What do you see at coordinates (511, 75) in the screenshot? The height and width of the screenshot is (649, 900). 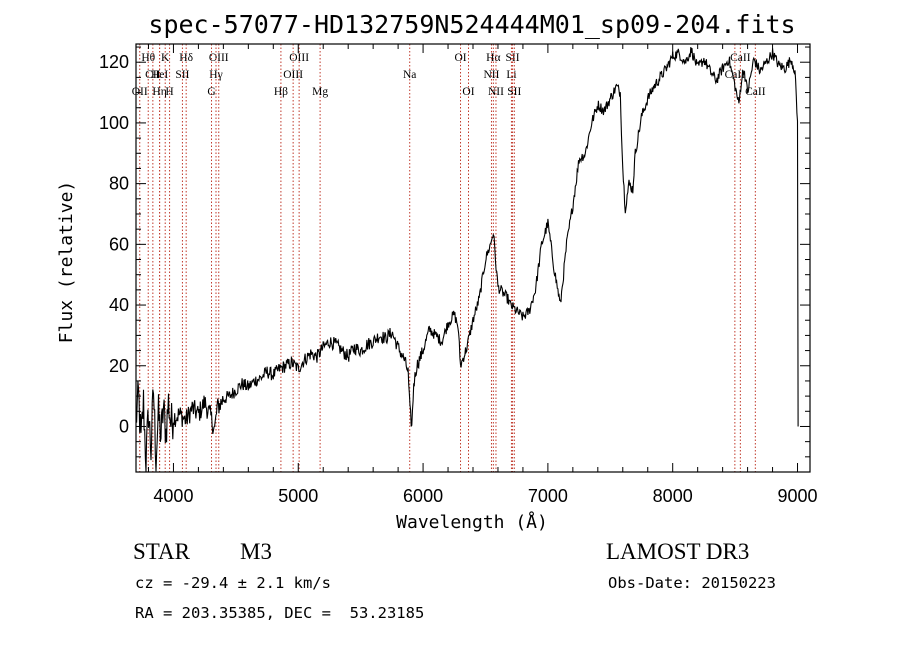 I see `line-marker-label: Li` at bounding box center [511, 75].